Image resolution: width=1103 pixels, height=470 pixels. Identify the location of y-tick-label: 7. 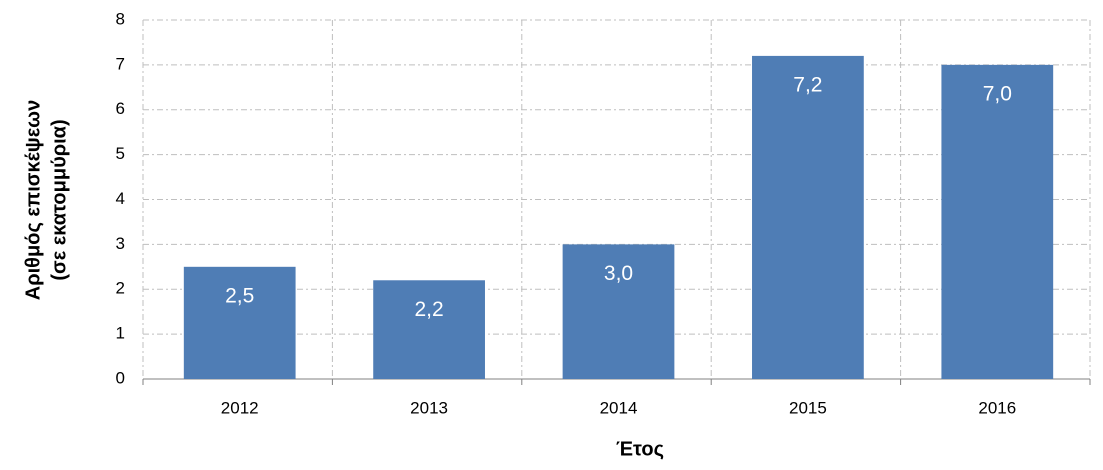
(120, 63).